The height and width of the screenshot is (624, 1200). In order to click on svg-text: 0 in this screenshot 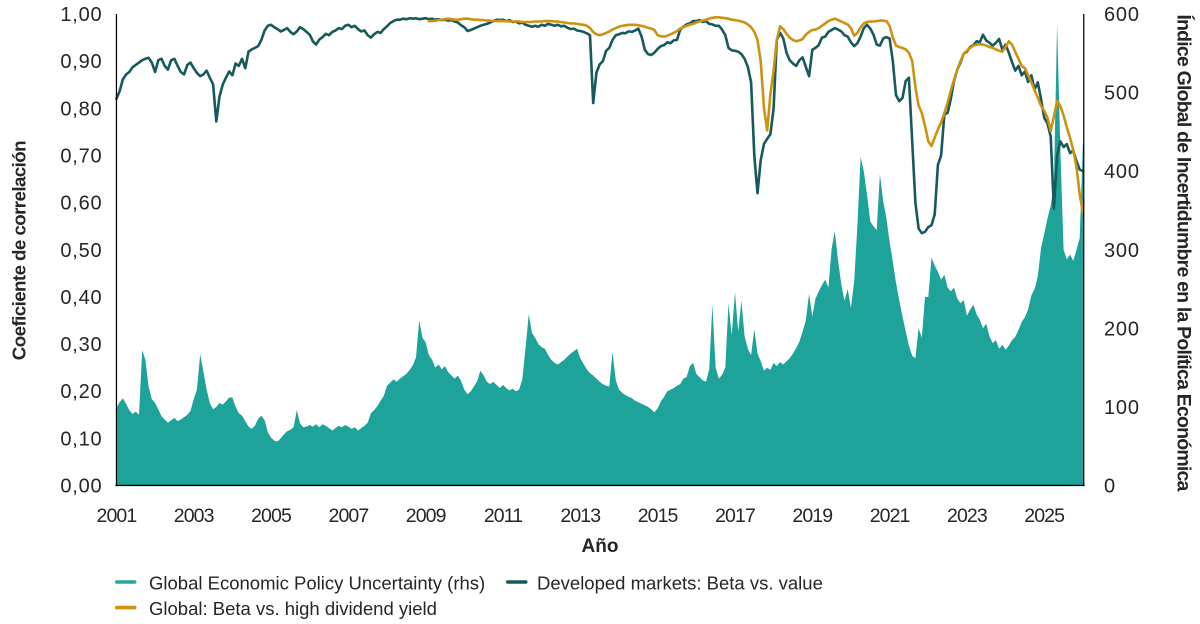, I will do `click(1110, 487)`.